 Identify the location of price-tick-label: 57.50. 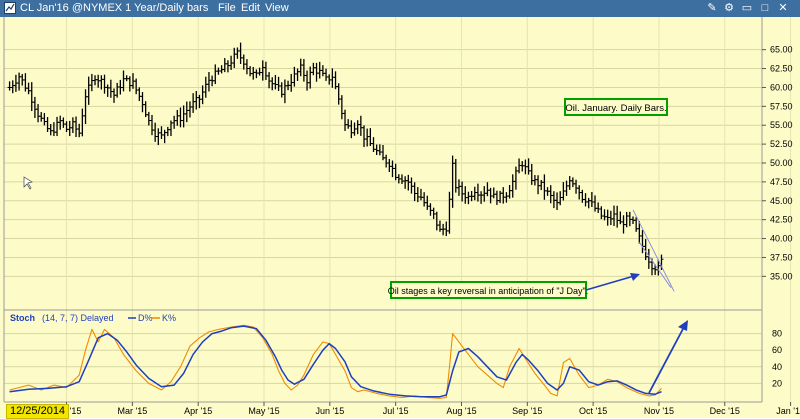
(781, 106).